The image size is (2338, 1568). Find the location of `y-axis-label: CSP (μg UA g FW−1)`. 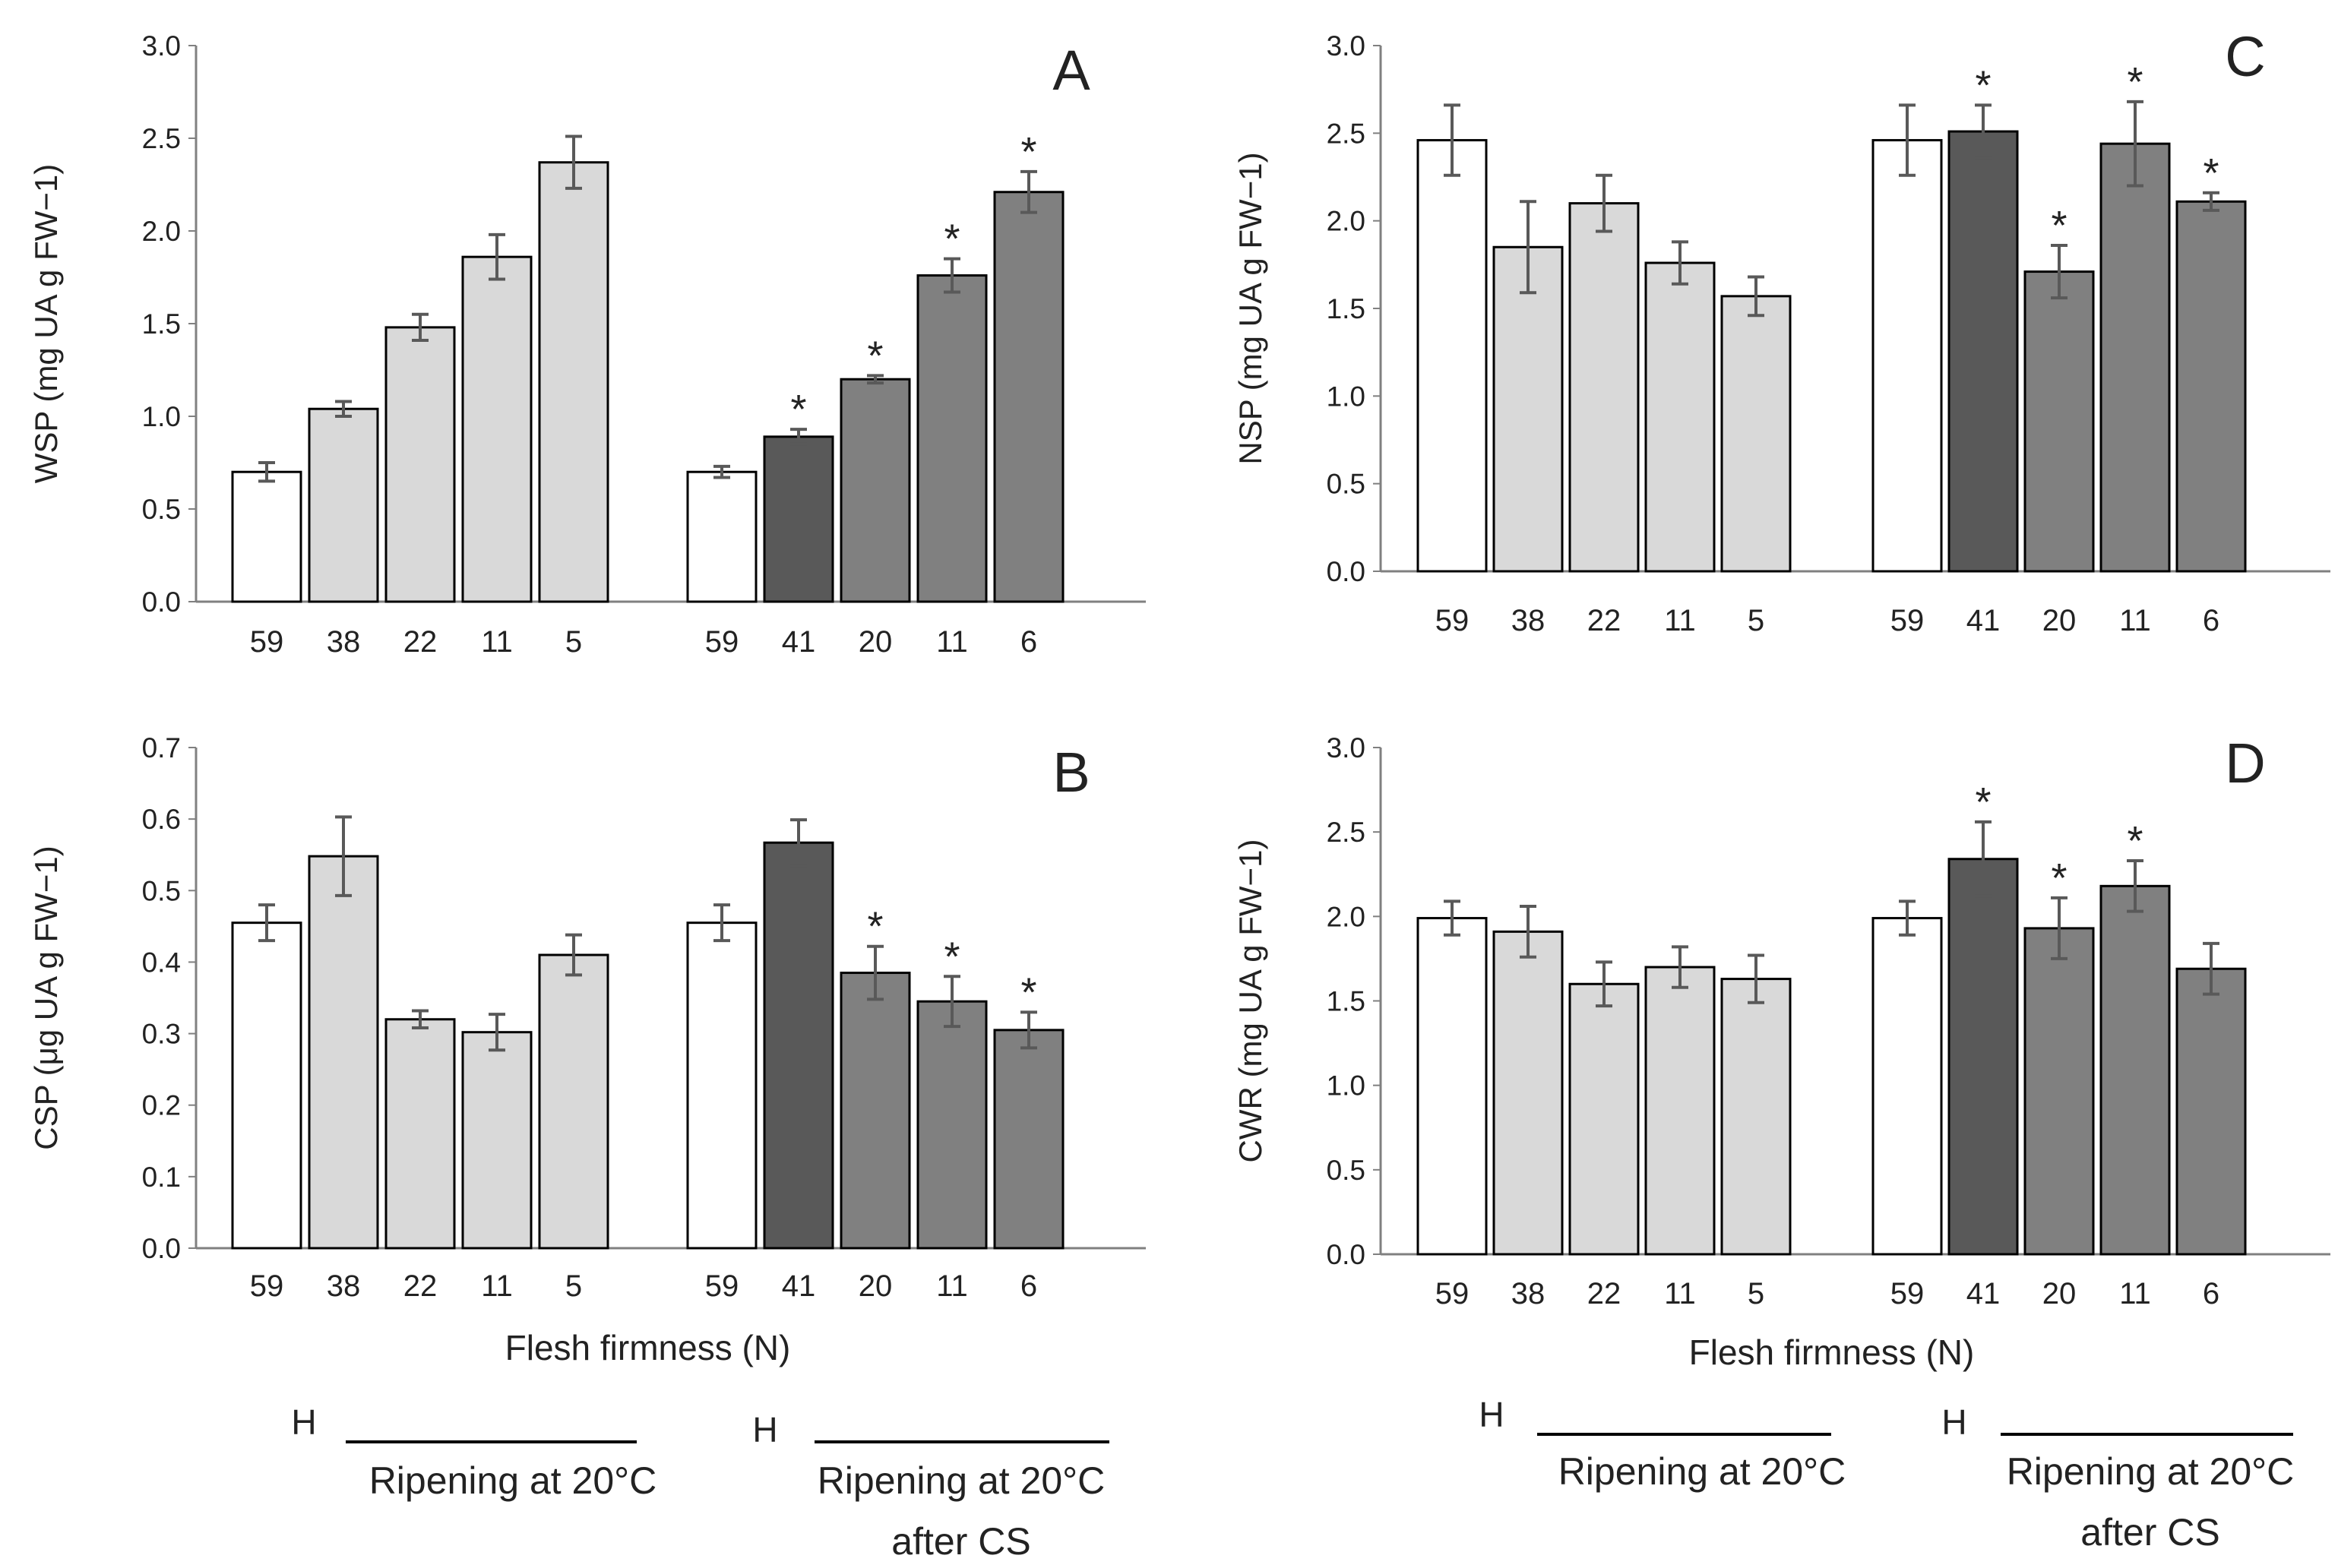

y-axis-label: CSP (μg UA g FW−1) is located at coordinates (46, 997).